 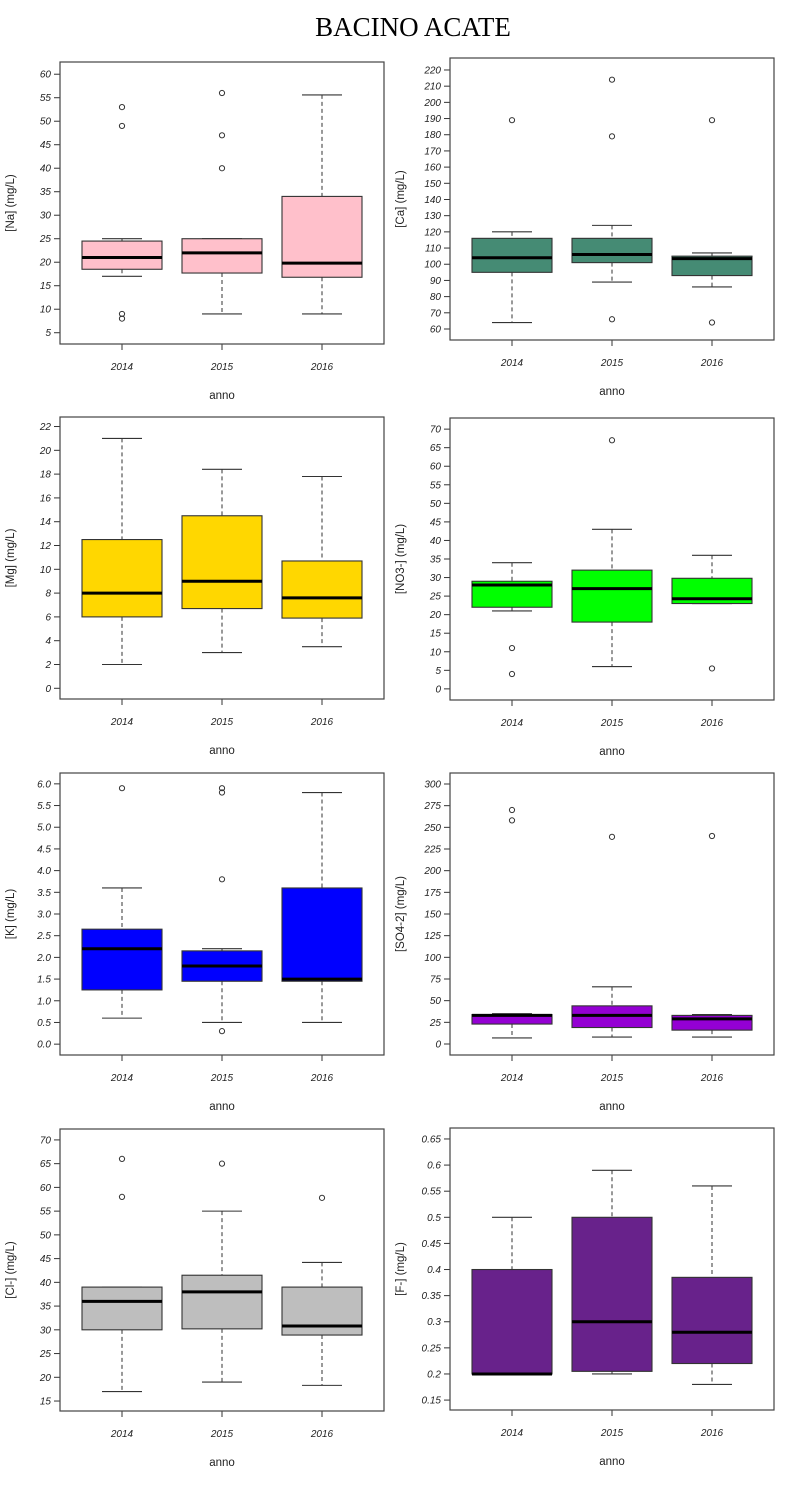 I want to click on box-ca-2015, so click(x=612, y=199).